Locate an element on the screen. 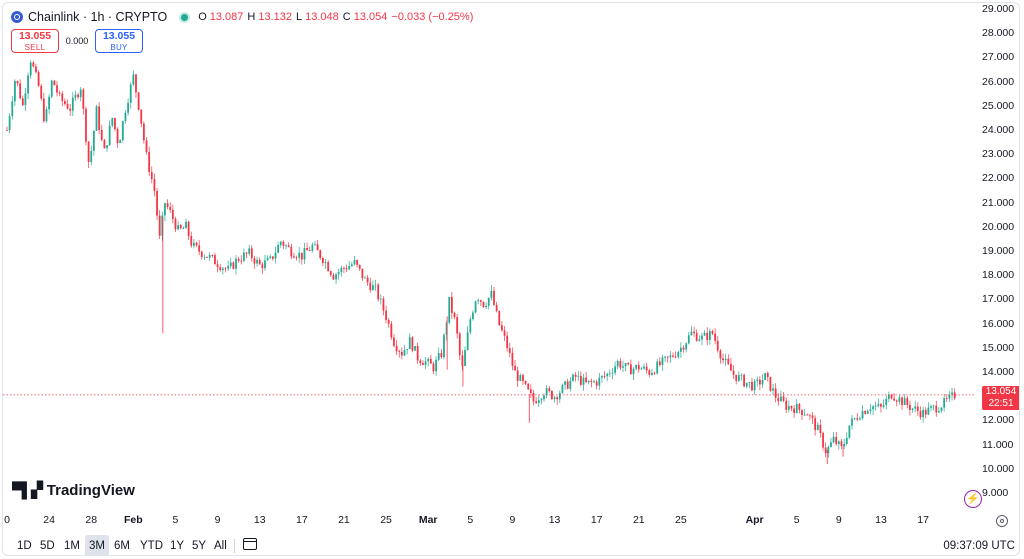  price-tick-label: 9.000 is located at coordinates (995, 493).